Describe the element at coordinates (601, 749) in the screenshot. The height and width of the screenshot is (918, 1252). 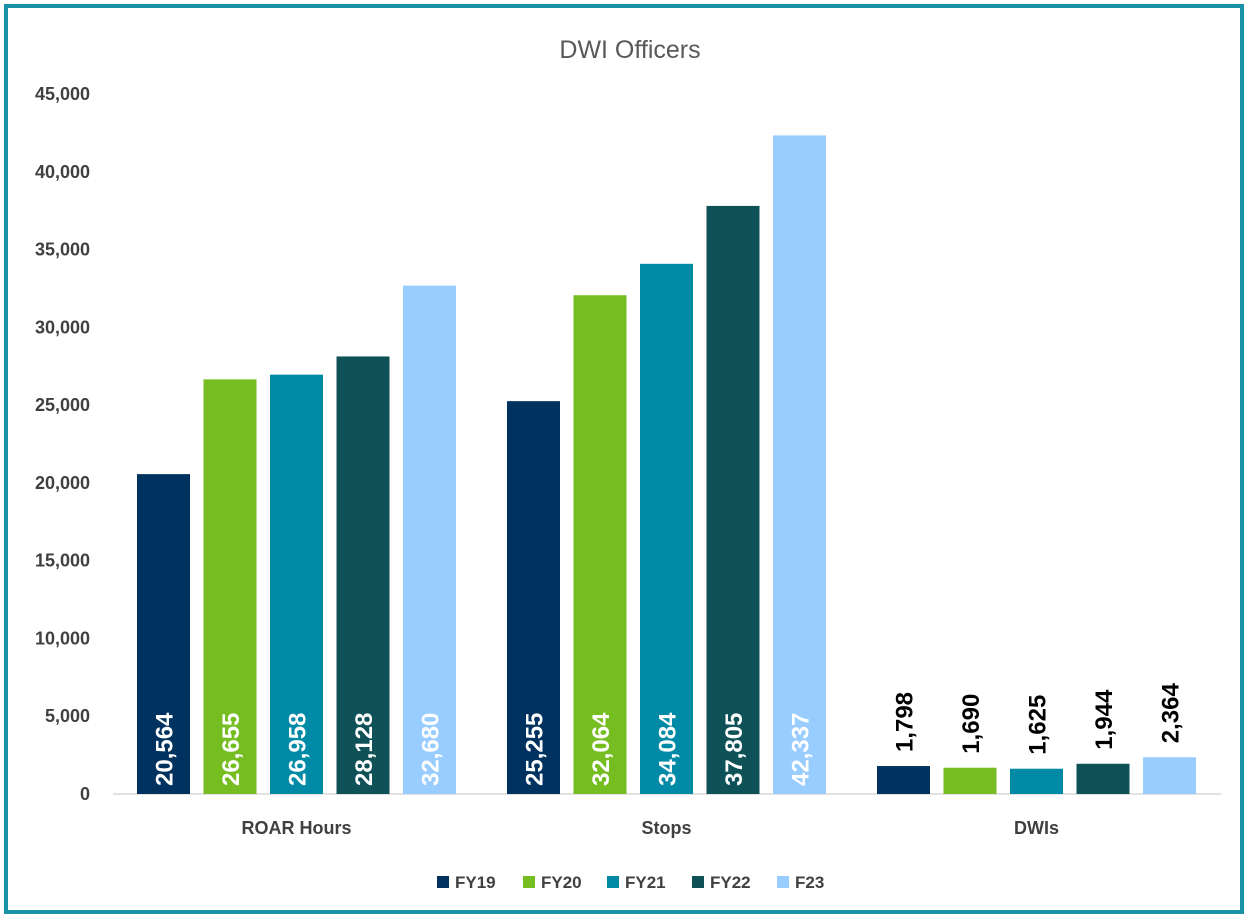
I see `data-label: 32,064` at that location.